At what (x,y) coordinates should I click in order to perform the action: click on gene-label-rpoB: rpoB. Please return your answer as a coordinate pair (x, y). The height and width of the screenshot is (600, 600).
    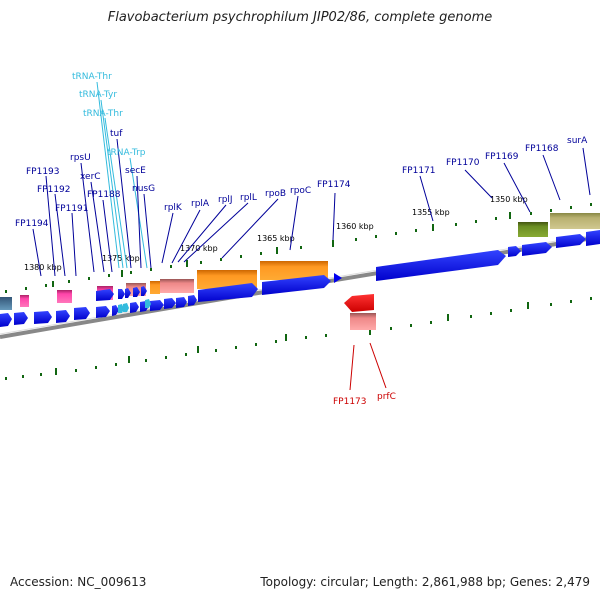
    Looking at the image, I should click on (275, 194).